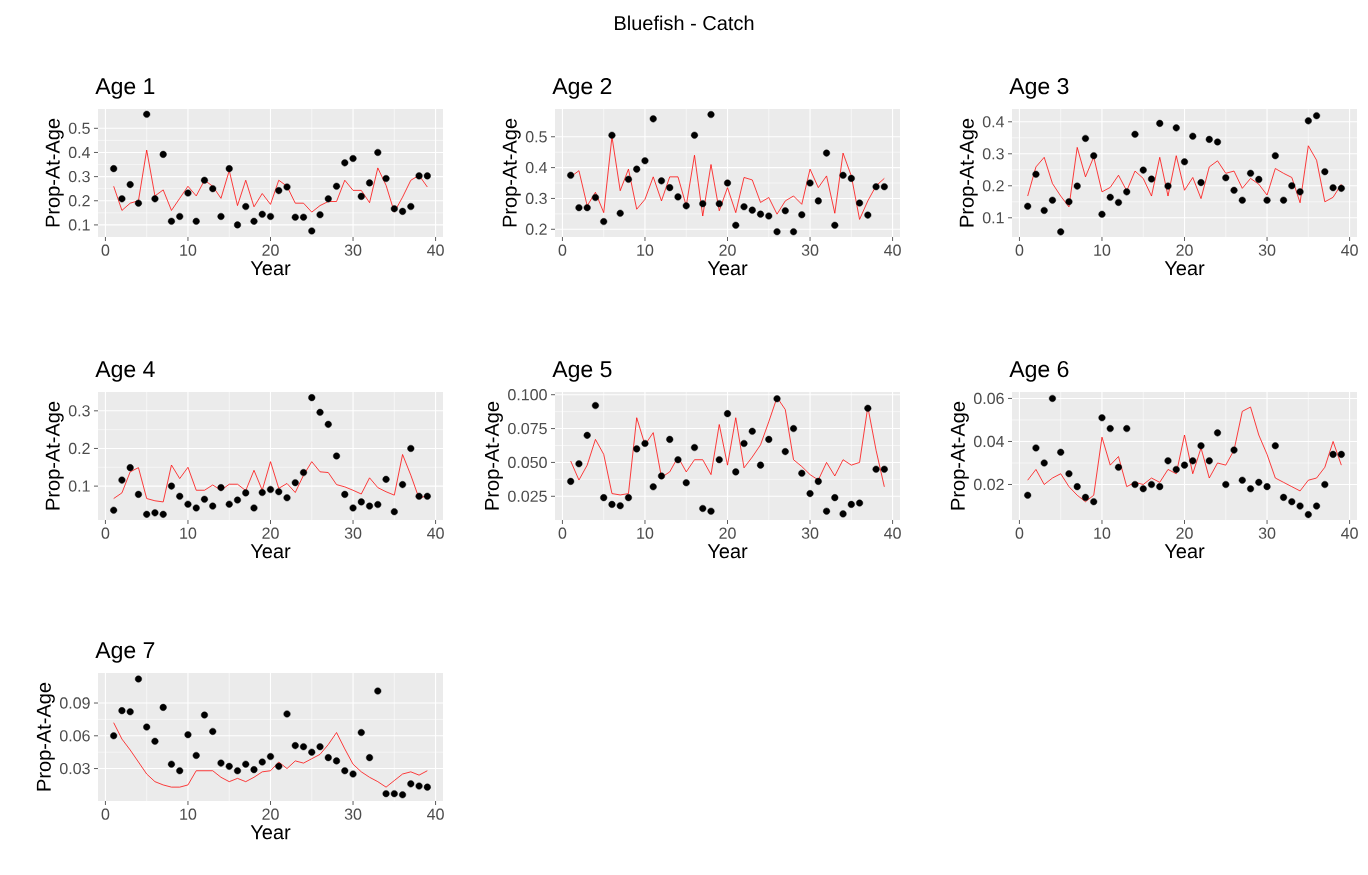 Image resolution: width=1368 pixels, height=875 pixels. Describe the element at coordinates (993, 218) in the screenshot. I see `y-tick-label: 0.1` at that location.